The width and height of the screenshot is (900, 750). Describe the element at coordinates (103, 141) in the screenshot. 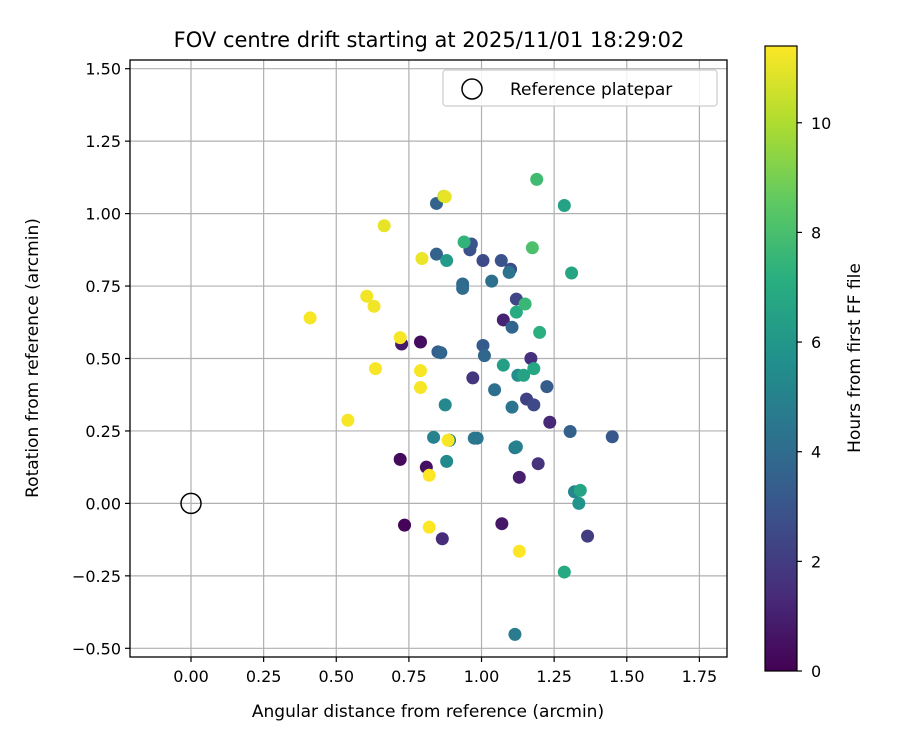

I see `y-tick-label: 1.25` at that location.